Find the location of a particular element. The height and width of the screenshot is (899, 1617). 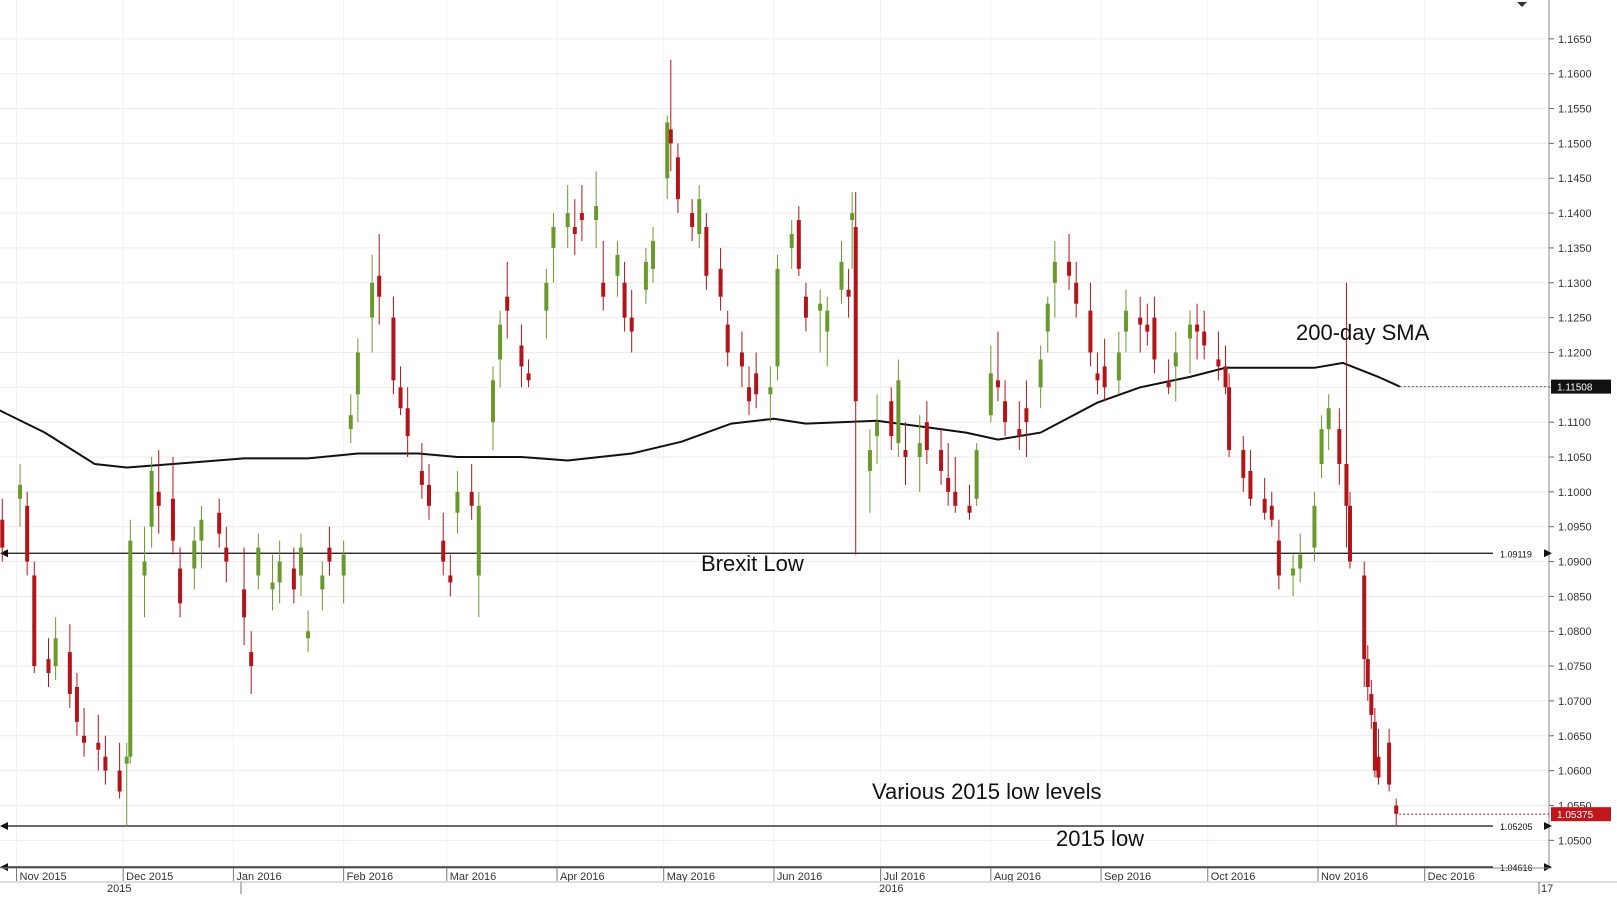

x-year-label: 2015 is located at coordinates (119, 888).